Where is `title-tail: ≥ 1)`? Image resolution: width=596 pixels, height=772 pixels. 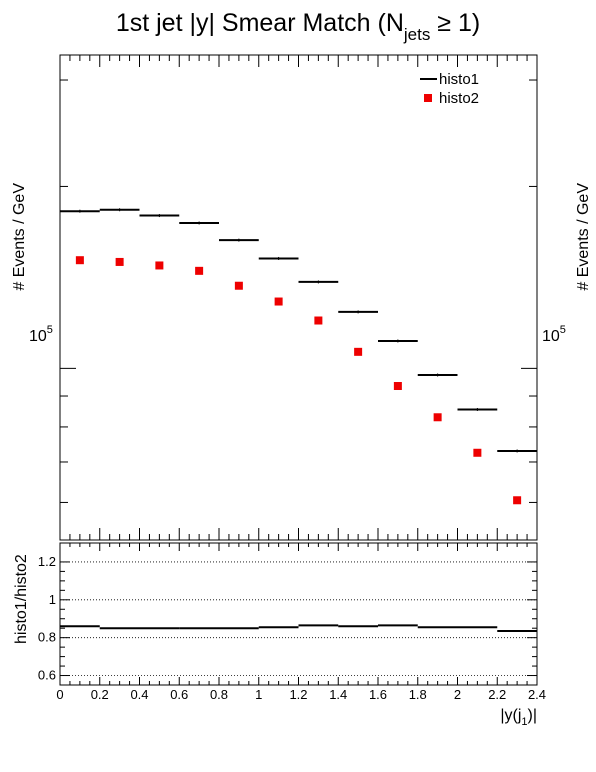
title-tail: ≥ 1) is located at coordinates (455, 23).